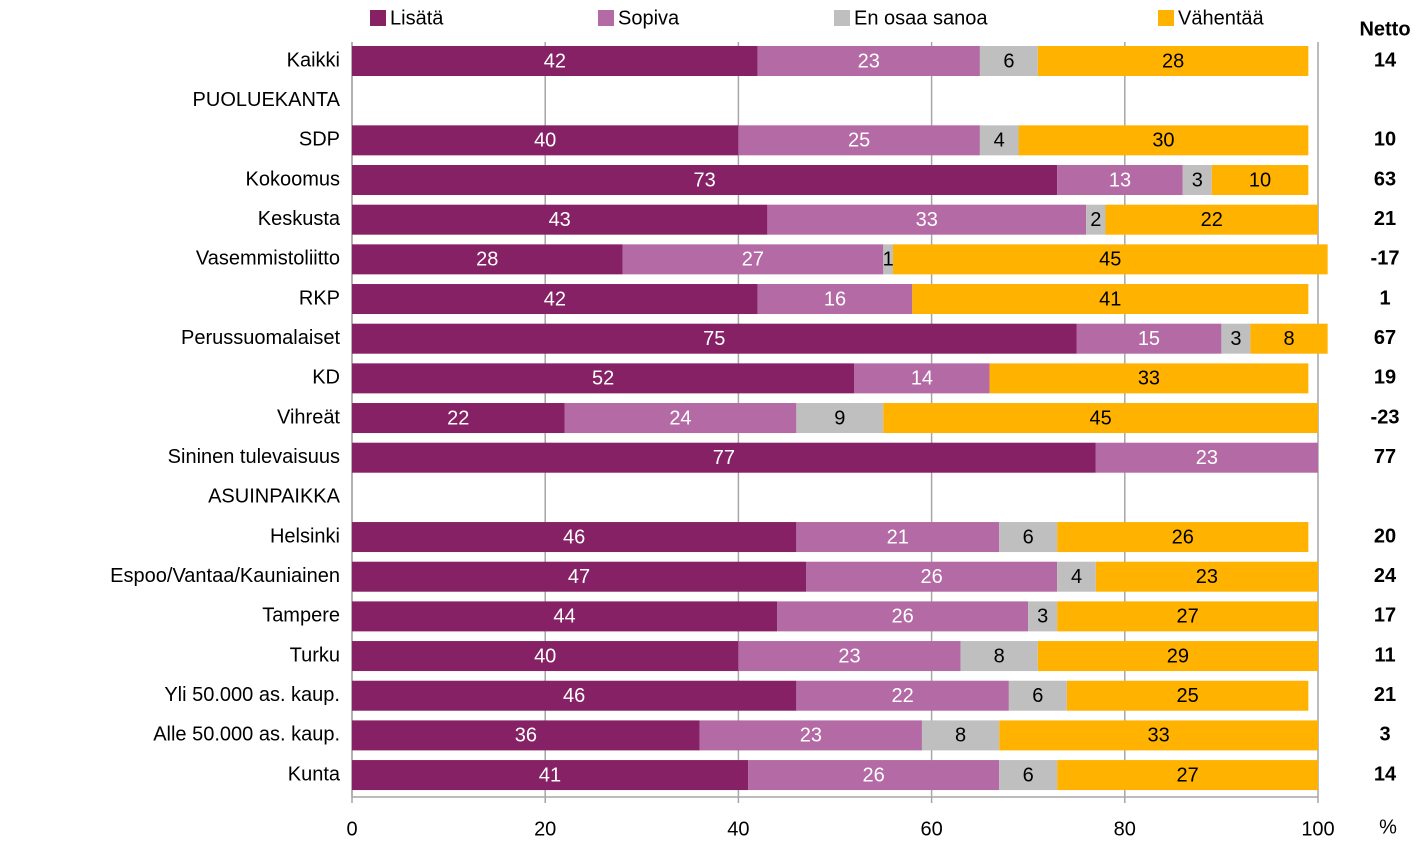 This screenshot has height=847, width=1420. Describe the element at coordinates (921, 18) in the screenshot. I see `legend-label: En osaa sanoa` at that location.